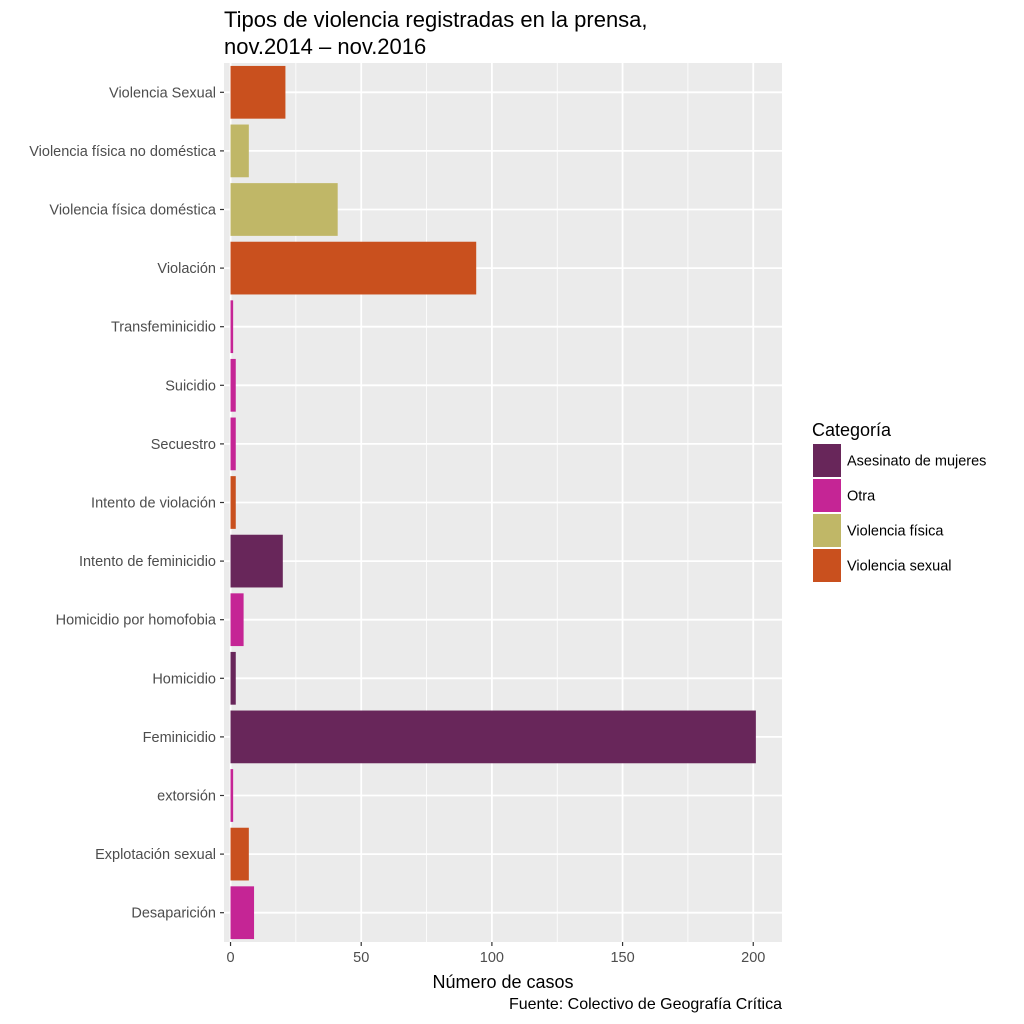 This screenshot has width=1024, height=1024. What do you see at coordinates (179, 738) in the screenshot?
I see `y-tick-label: Feminicidio` at bounding box center [179, 738].